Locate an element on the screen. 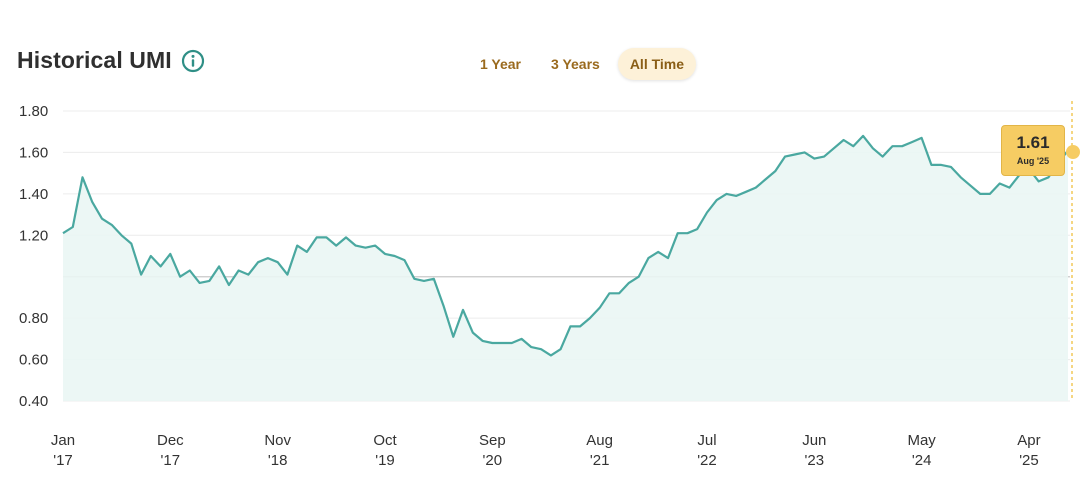  info-circle-icon is located at coordinates (193, 61).